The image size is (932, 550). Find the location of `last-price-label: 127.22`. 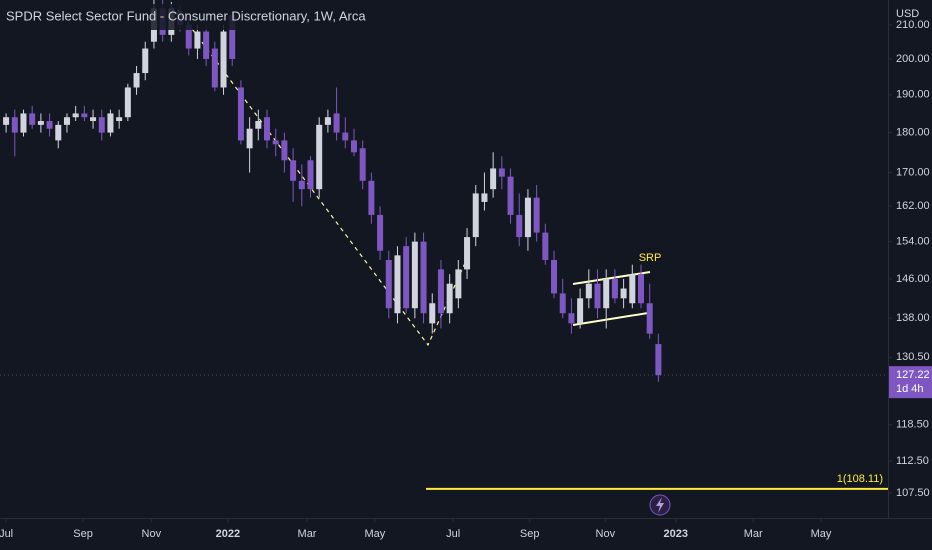

last-price-label: 127.22 is located at coordinates (913, 375).